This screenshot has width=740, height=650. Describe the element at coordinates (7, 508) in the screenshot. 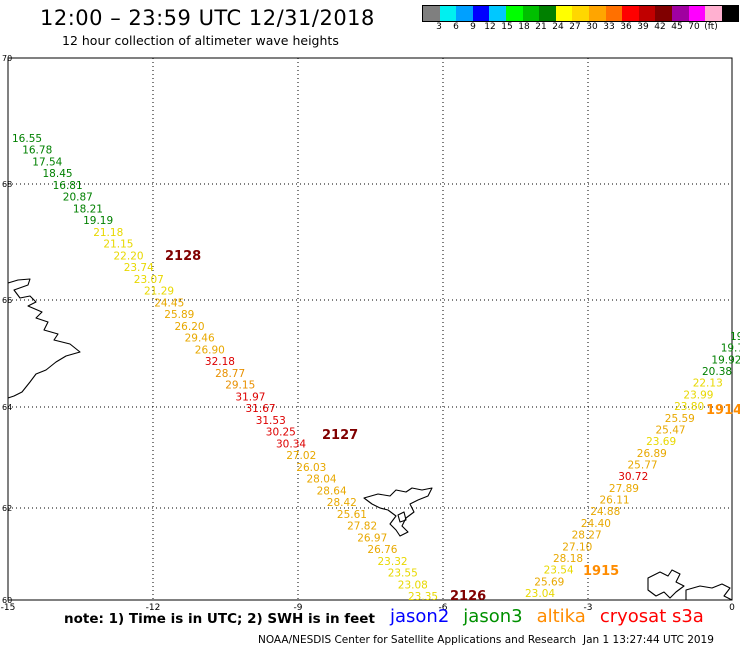

I see `lat-tick-label: 62` at that location.